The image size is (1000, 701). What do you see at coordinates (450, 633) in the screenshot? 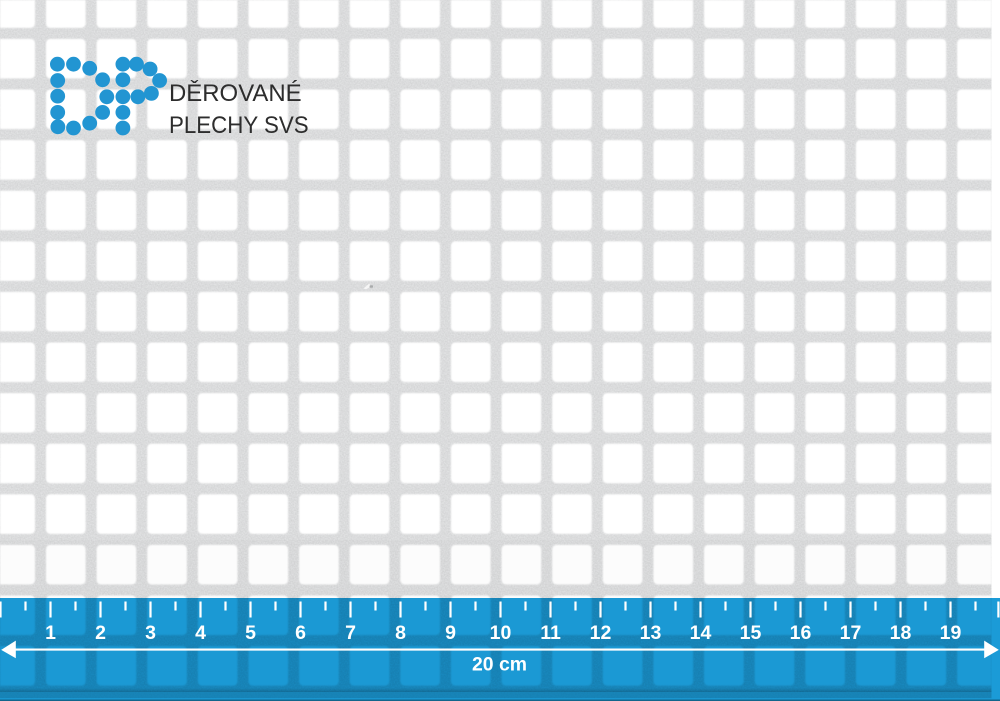
I see `svg-text: 9` at bounding box center [450, 633].